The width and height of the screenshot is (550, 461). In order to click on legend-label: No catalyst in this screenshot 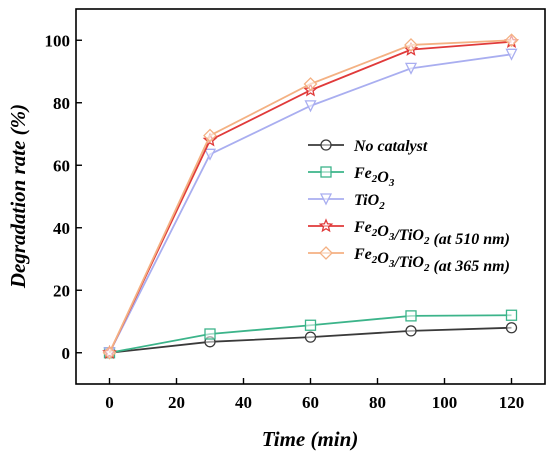, I will do `click(390, 146)`.